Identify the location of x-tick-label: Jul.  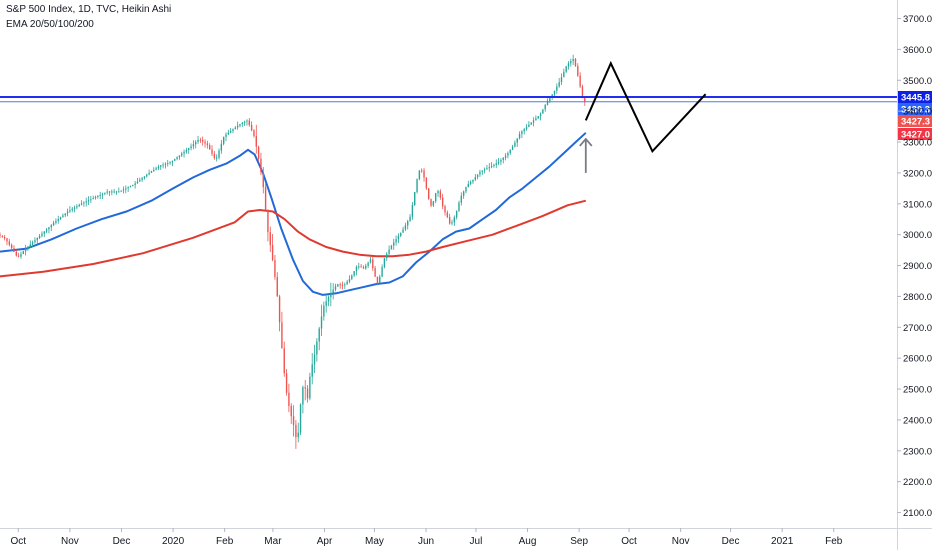
(476, 541).